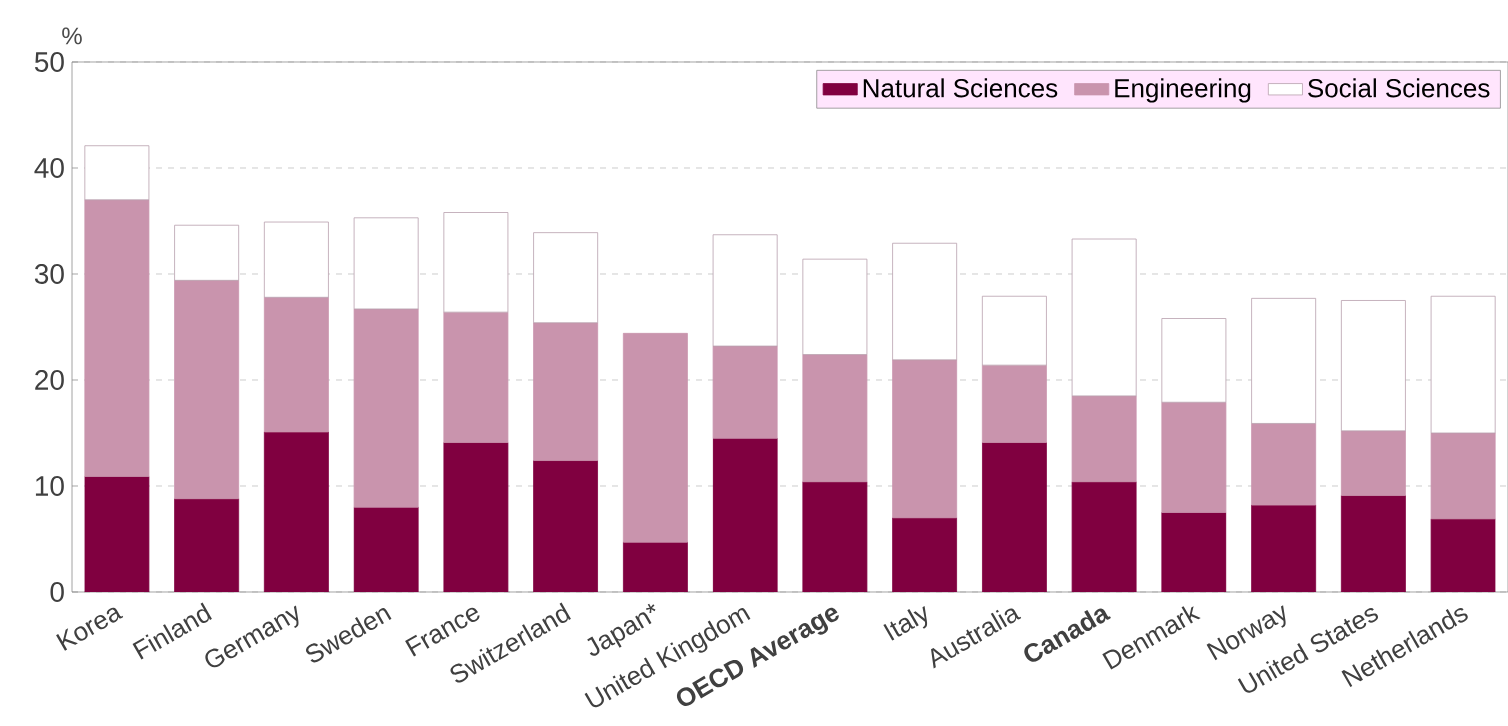  What do you see at coordinates (72, 36) in the screenshot?
I see `y-axis-title: %` at bounding box center [72, 36].